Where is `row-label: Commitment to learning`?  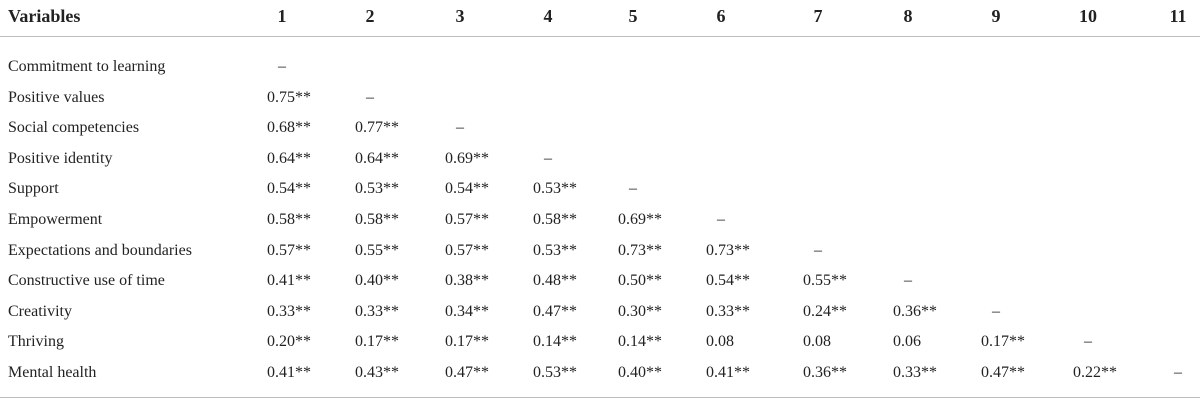 row-label: Commitment to learning is located at coordinates (87, 66).